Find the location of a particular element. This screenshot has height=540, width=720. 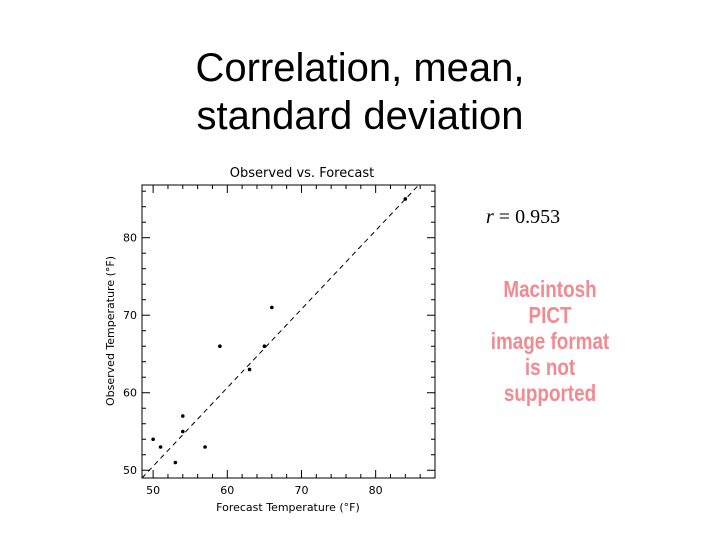

y-tick-label: 60 is located at coordinates (130, 393).